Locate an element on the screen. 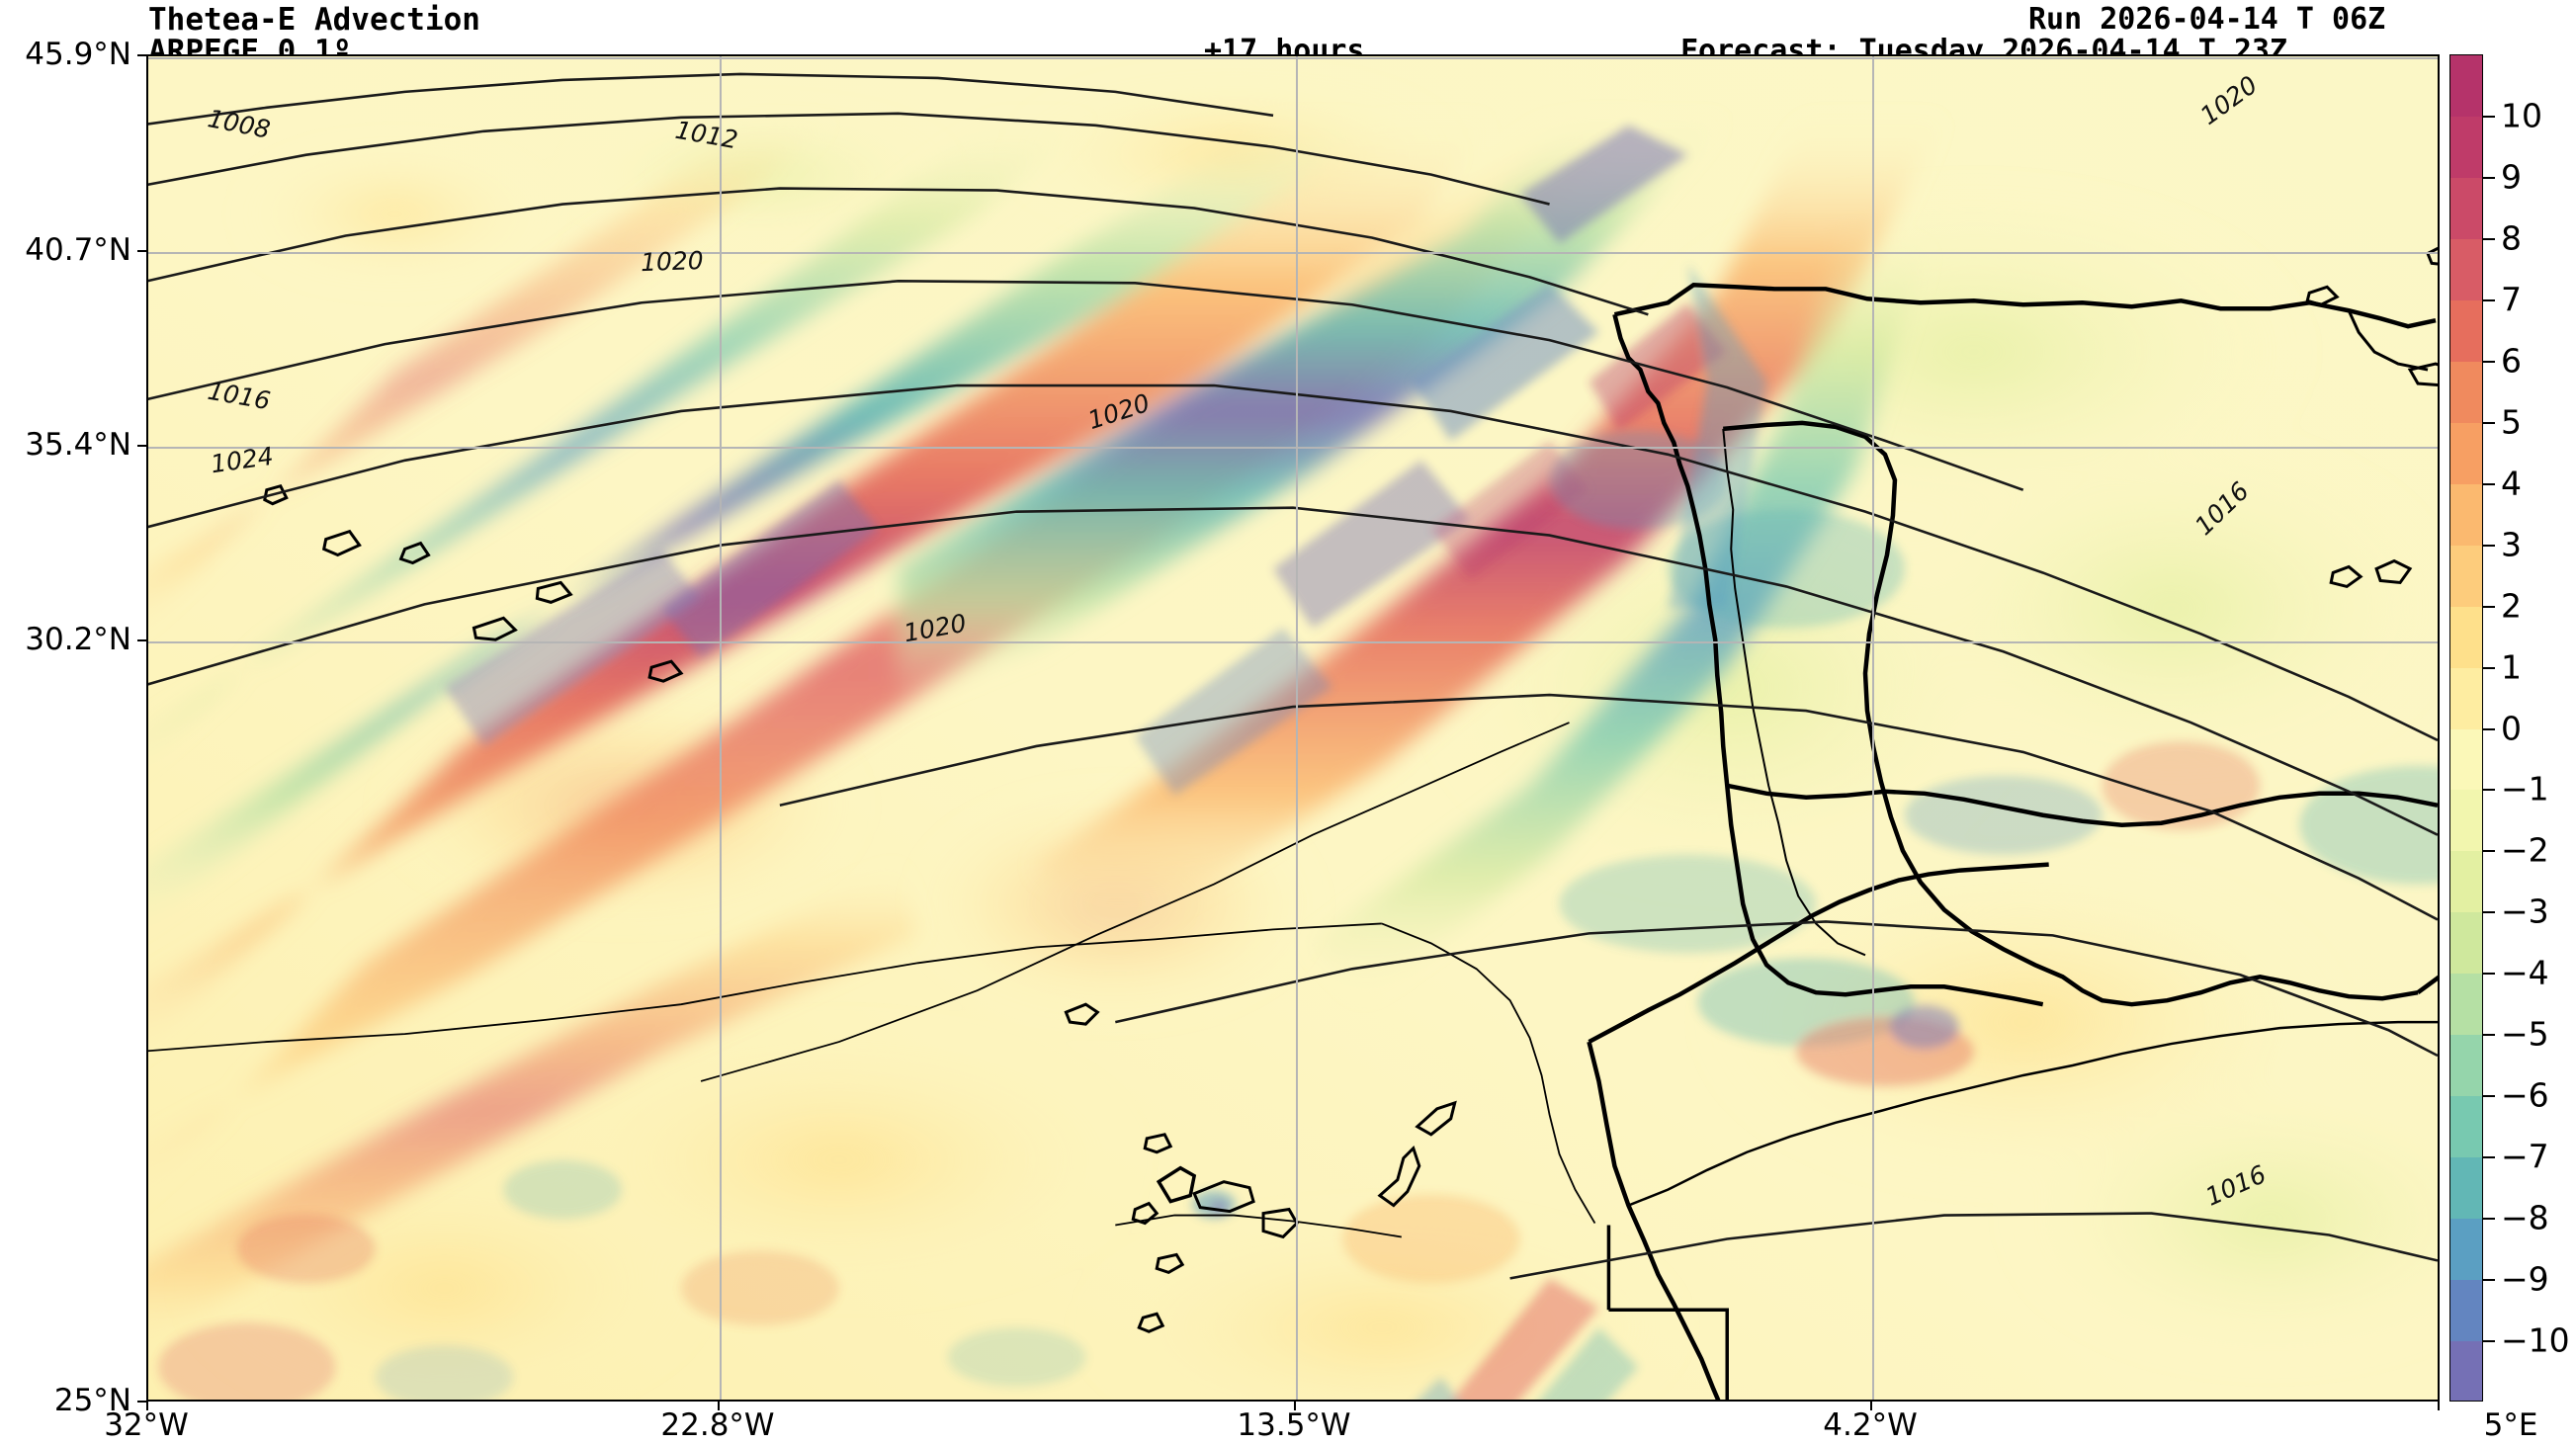  colorbar-tick-label: 5 is located at coordinates (2511, 422).